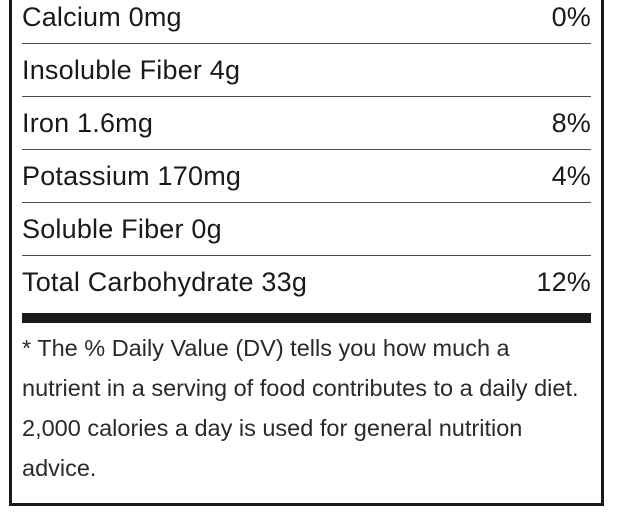  I want to click on nutrient-daily-value: 0%, so click(571, 17).